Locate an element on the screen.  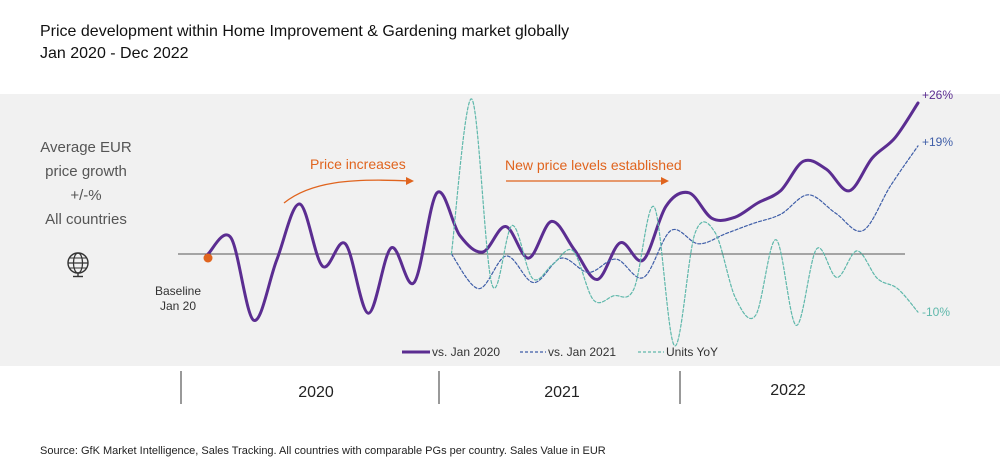
series-end-label-vs-jan-2021: +19% is located at coordinates (937, 142).